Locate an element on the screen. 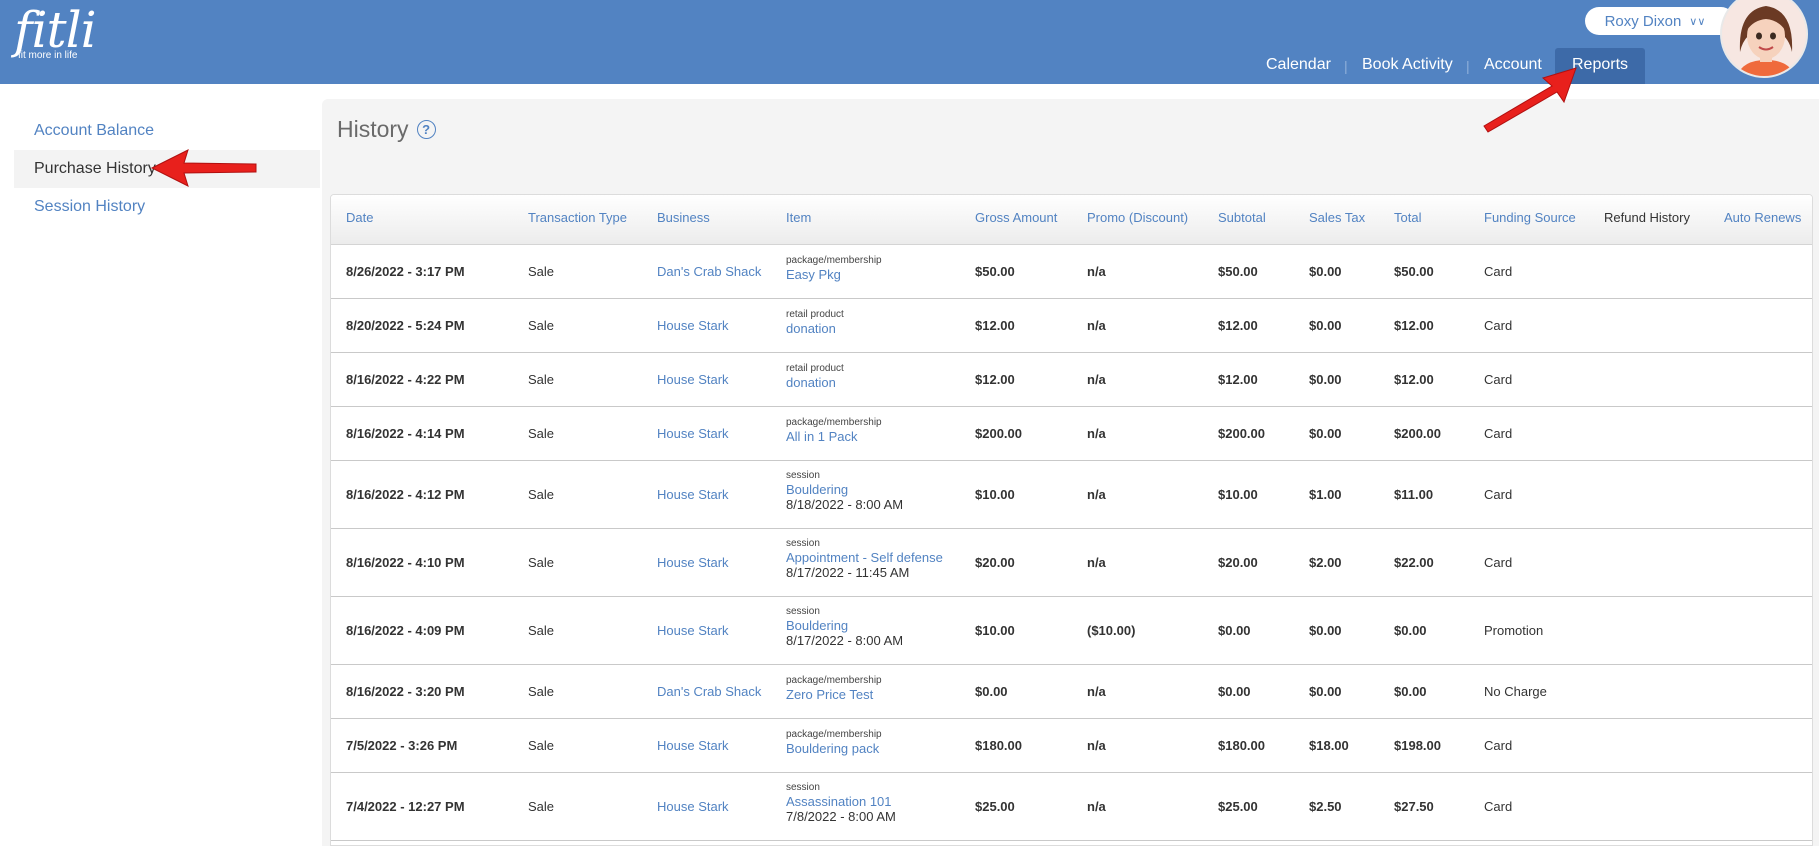 The width and height of the screenshot is (1819, 846). logo-tagline: fit more in life is located at coordinates (48, 55).